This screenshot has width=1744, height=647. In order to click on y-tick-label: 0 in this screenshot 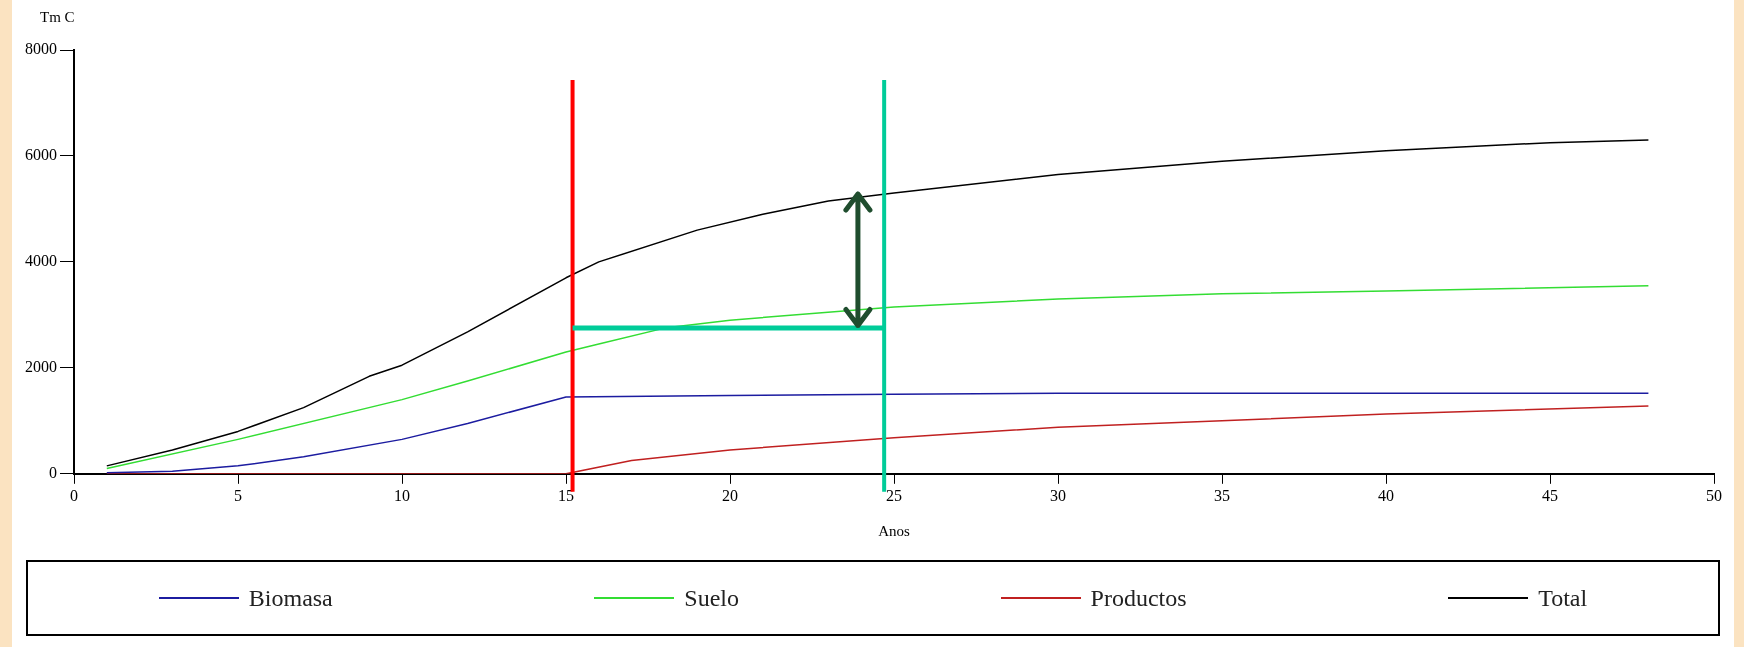, I will do `click(53, 472)`.